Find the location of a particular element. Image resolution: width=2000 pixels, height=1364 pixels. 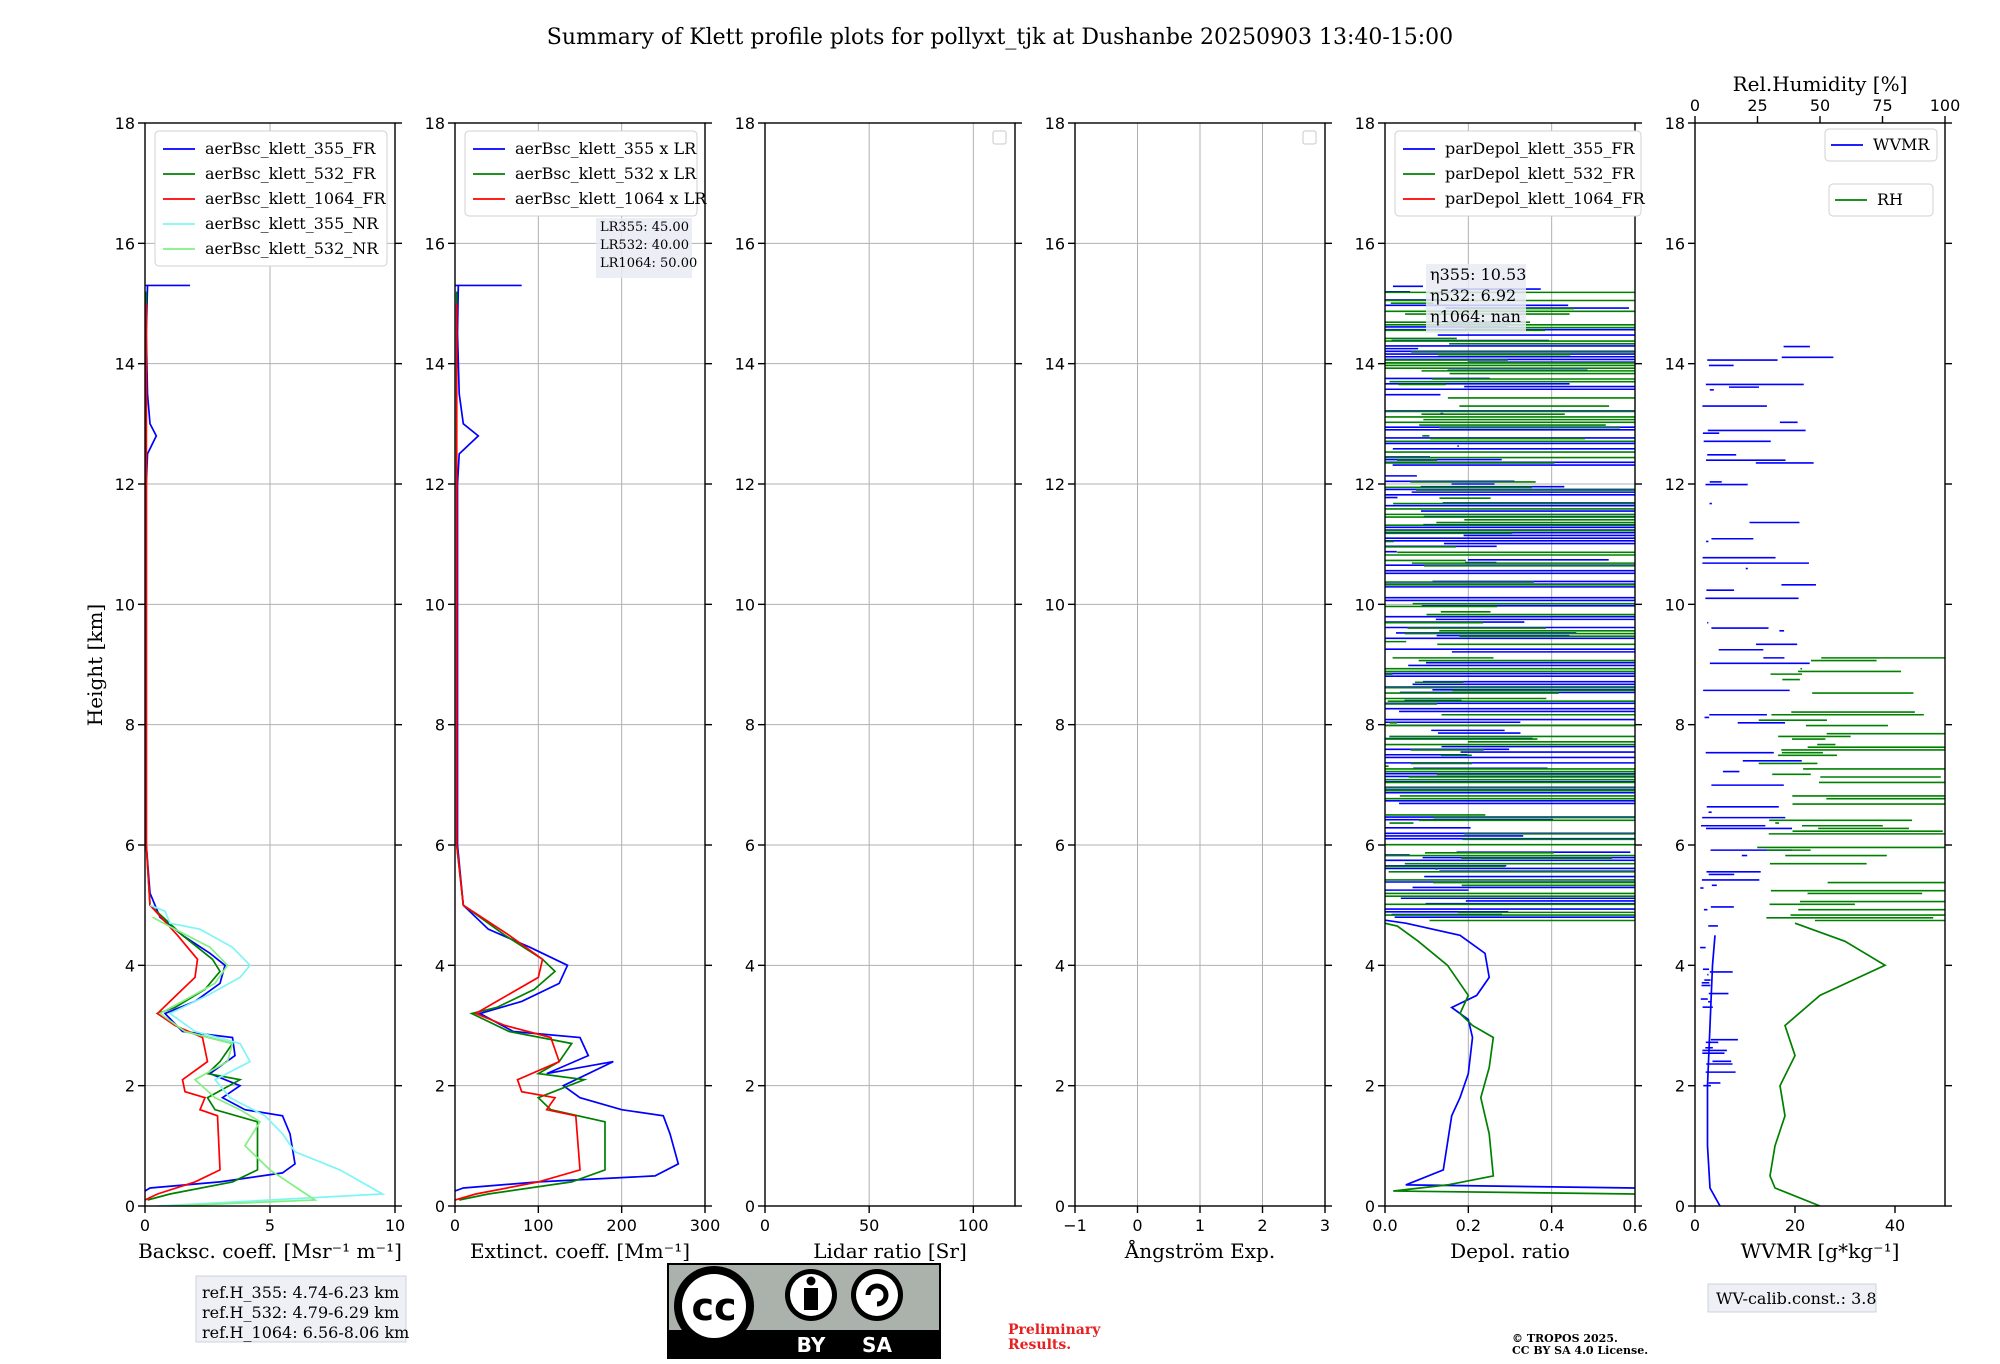

series-line-parDepol_klett_355_FR is located at coordinates (1510, 1054).